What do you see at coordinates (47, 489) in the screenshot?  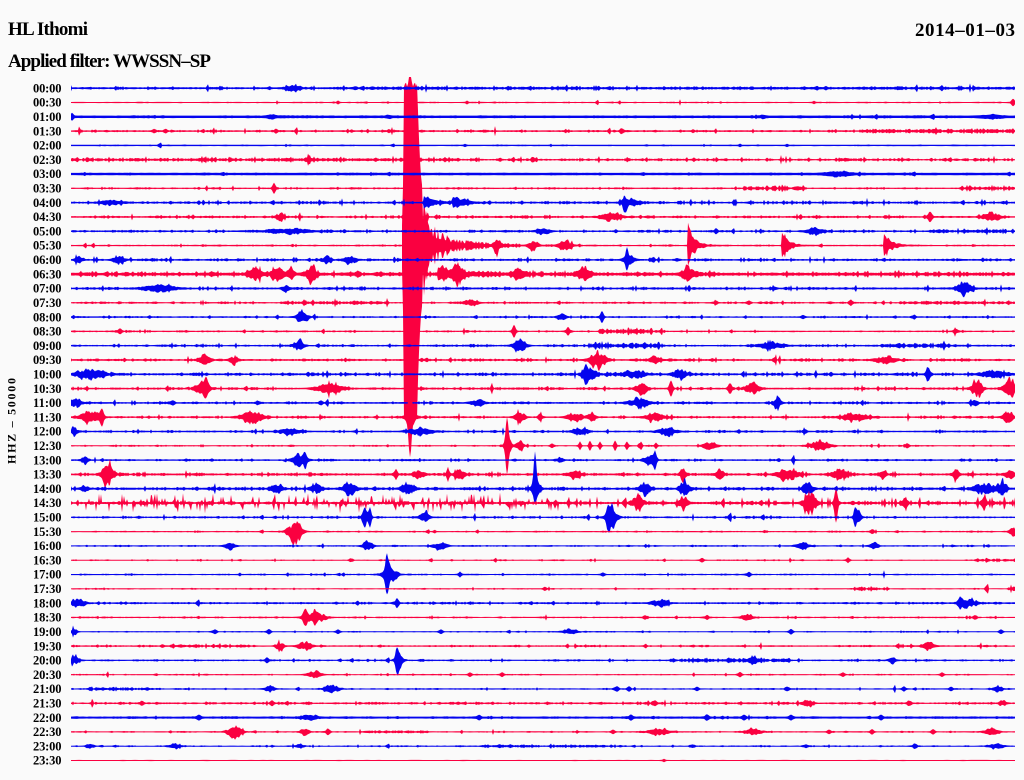 I see `svg-text: 14:00` at bounding box center [47, 489].